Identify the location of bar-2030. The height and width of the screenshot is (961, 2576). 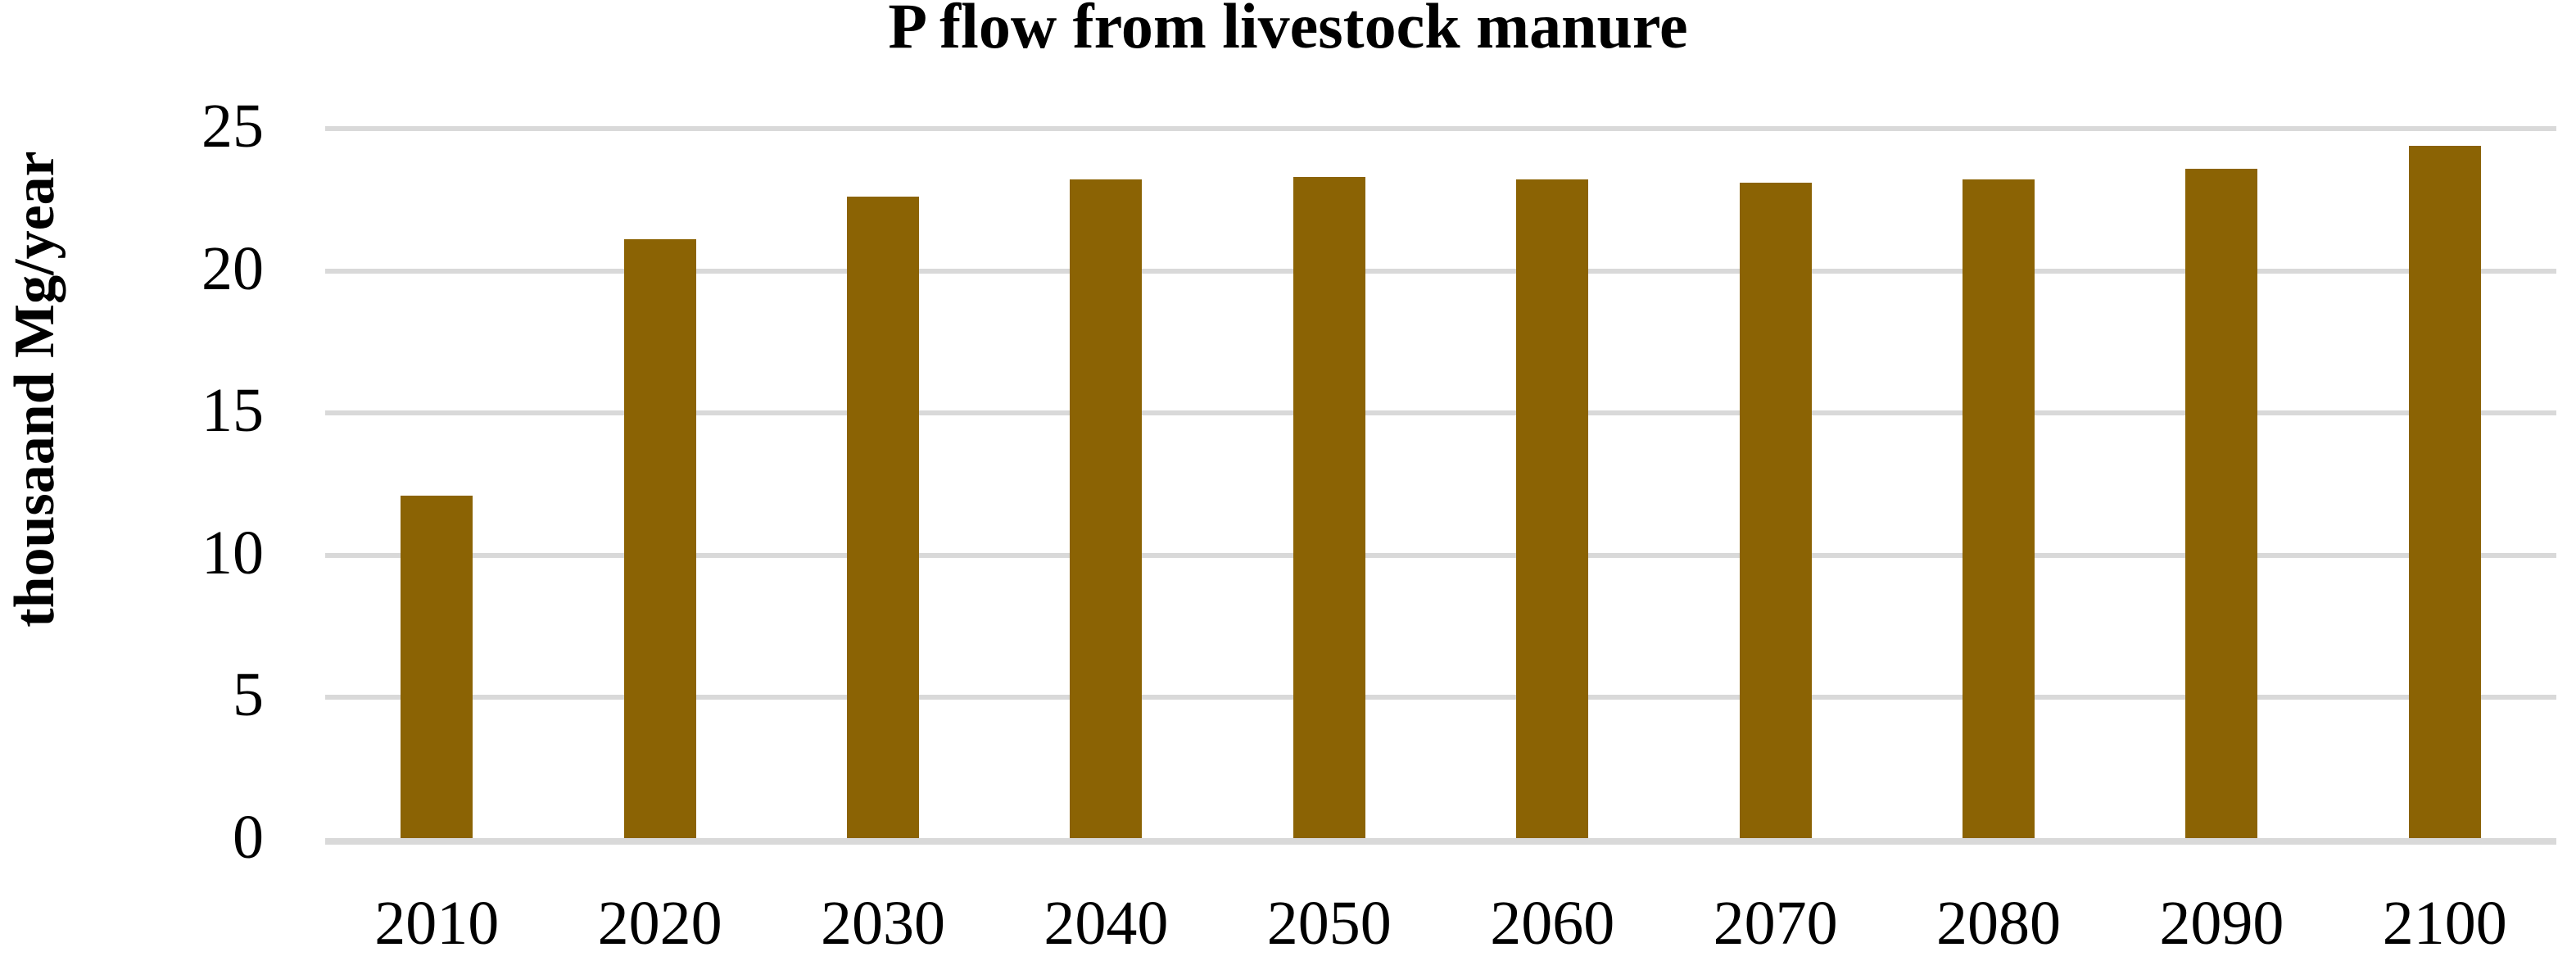
(883, 517).